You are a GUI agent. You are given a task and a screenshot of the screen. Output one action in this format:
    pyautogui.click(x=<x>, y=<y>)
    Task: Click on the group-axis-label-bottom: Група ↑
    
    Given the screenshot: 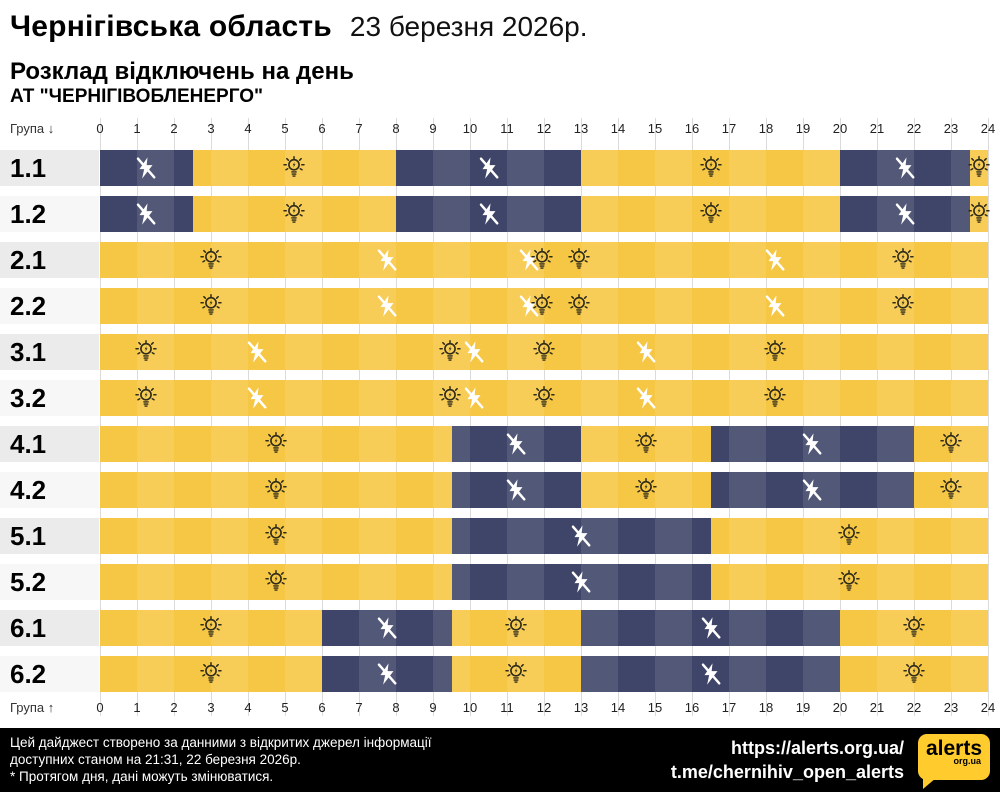 What is the action you would take?
    pyautogui.click(x=32, y=707)
    